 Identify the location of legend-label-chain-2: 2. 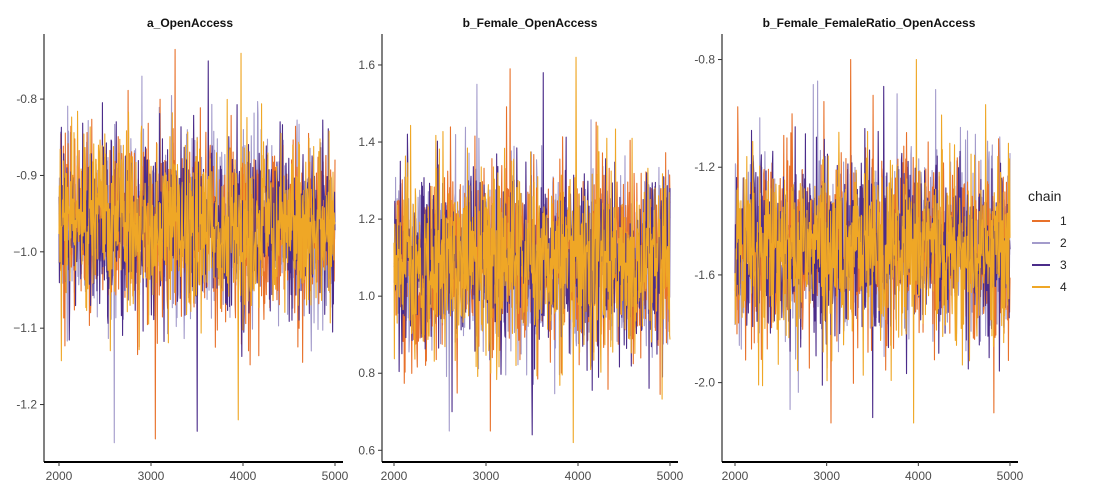
(1063, 243).